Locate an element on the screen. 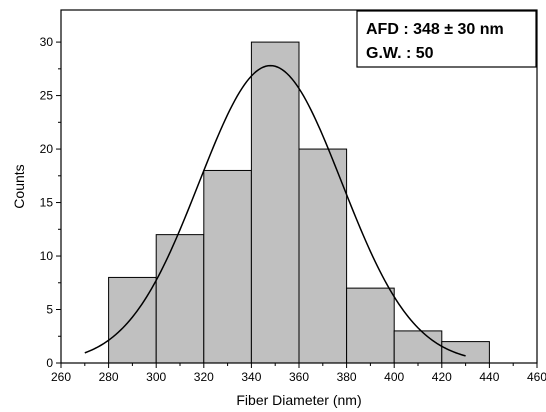 The width and height of the screenshot is (546, 412). y-tick-label: 10 is located at coordinates (47, 256).